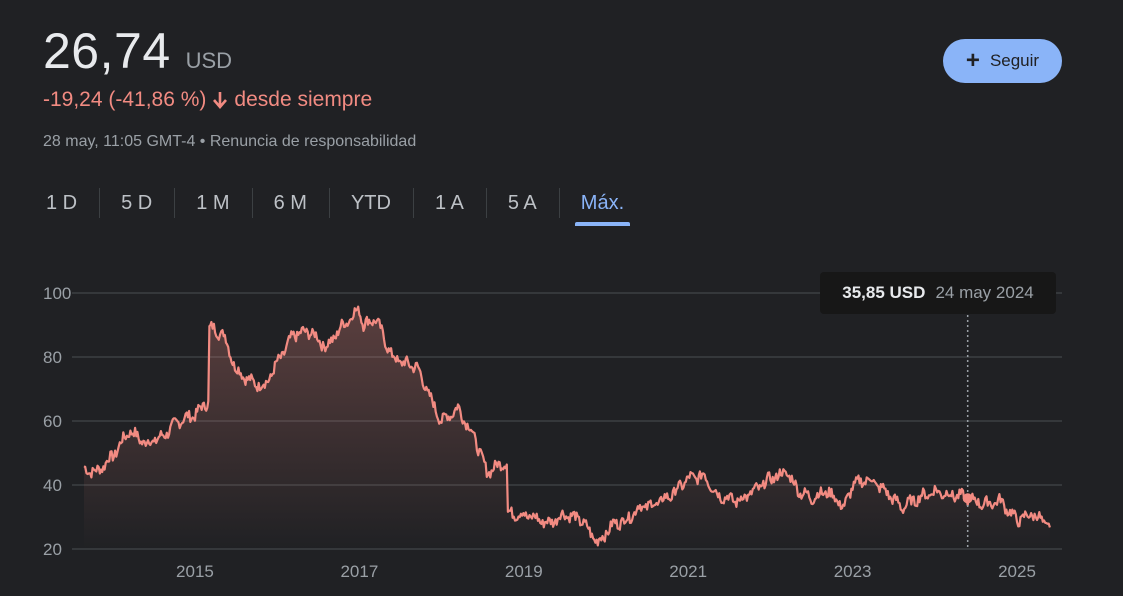  Describe the element at coordinates (136, 203) in the screenshot. I see `tab-5d: 5 D` at that location.